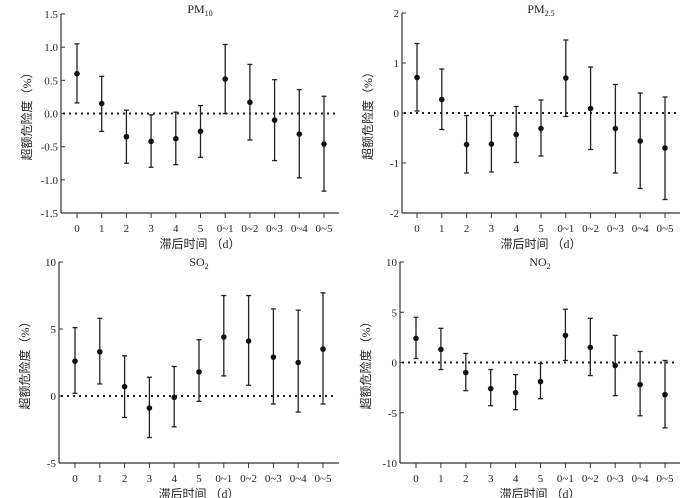  I want to click on y-tick-label: 2, so click(397, 14).